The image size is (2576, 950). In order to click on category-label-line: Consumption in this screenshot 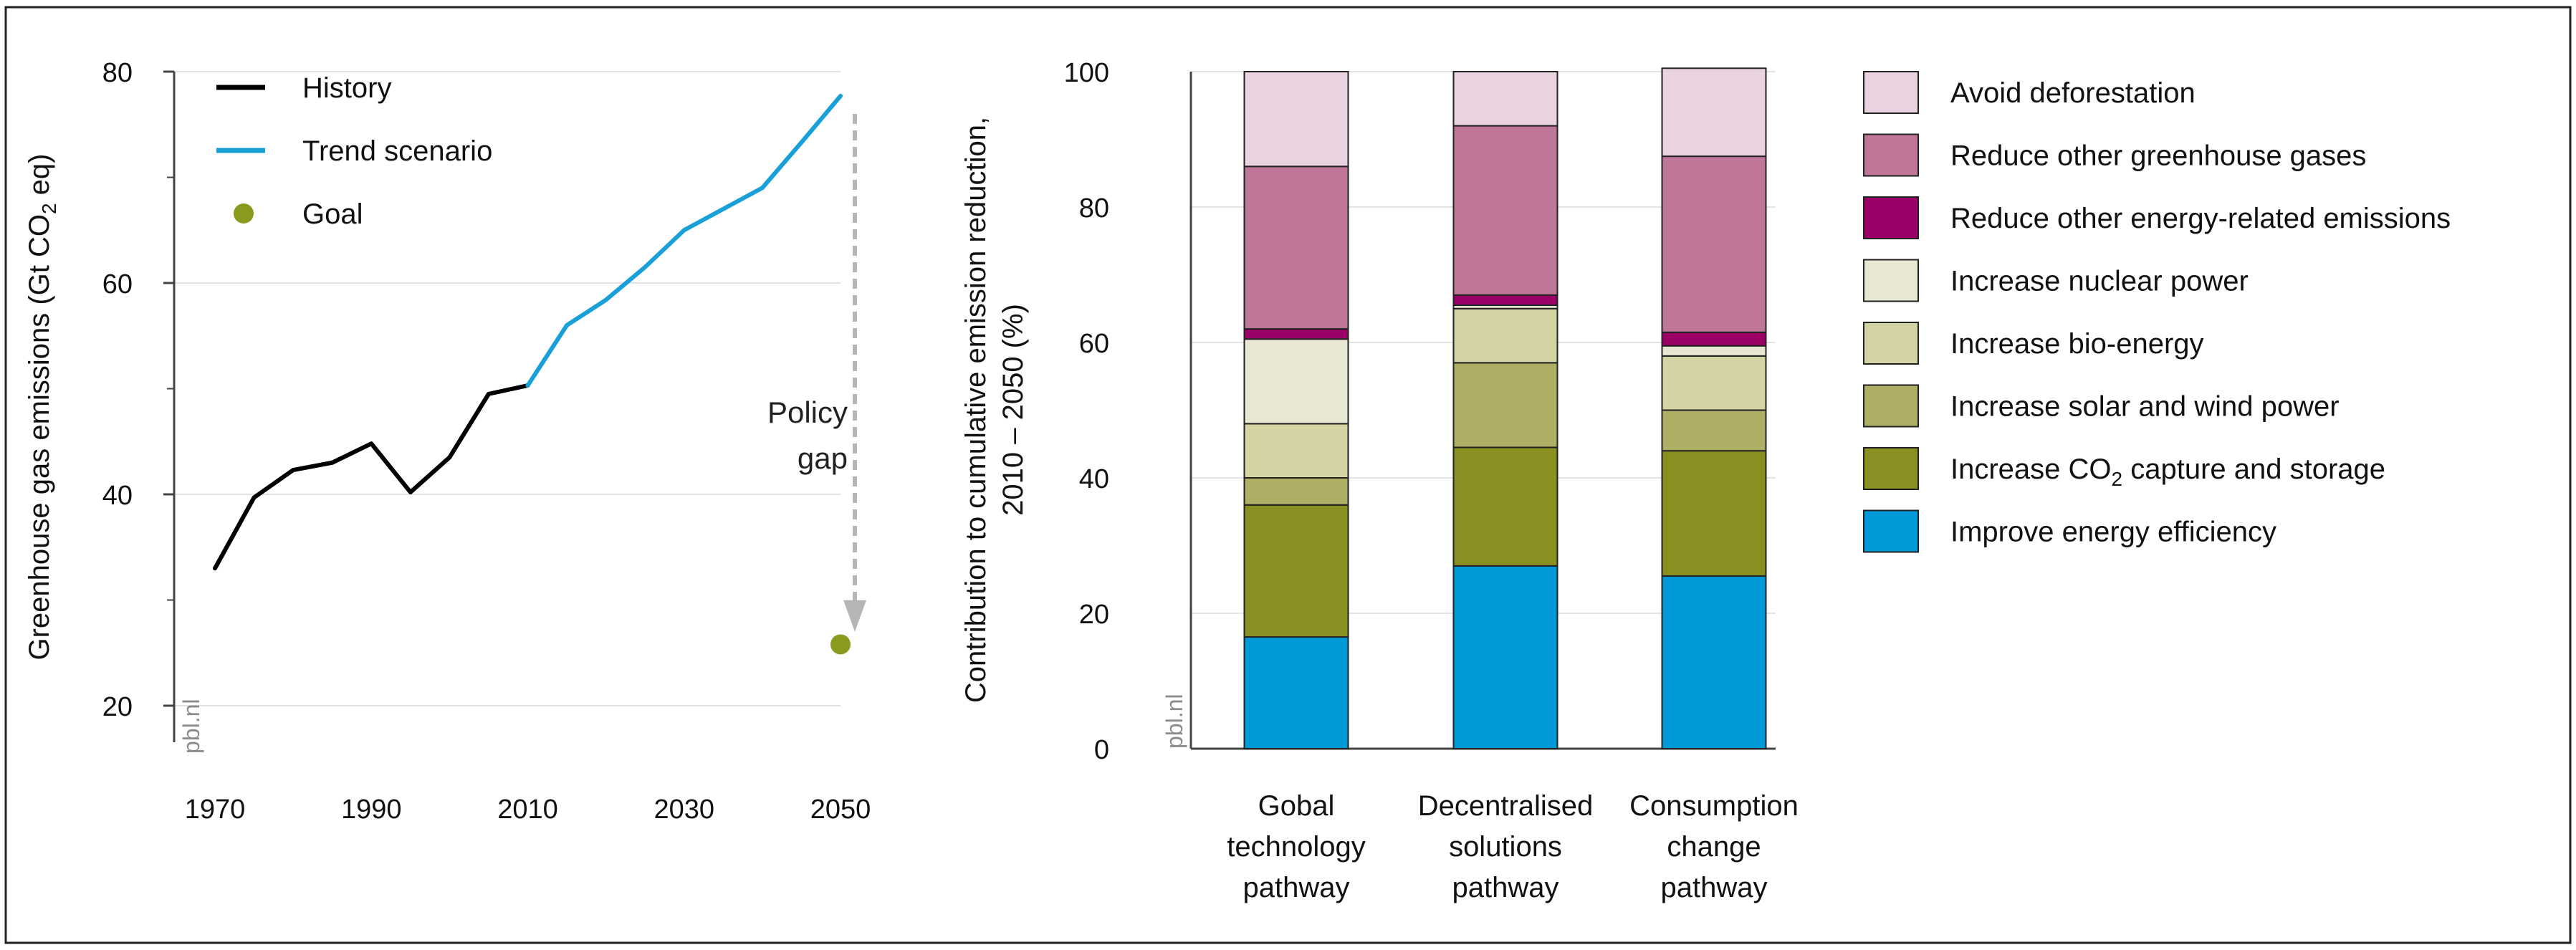, I will do `click(1714, 806)`.